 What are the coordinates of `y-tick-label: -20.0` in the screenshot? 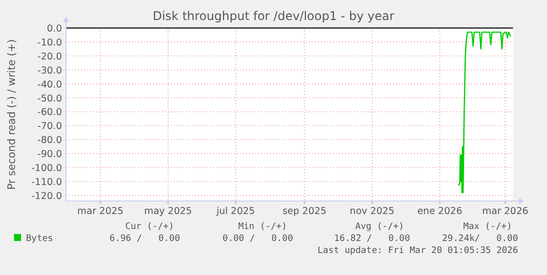 It's located at (49, 56).